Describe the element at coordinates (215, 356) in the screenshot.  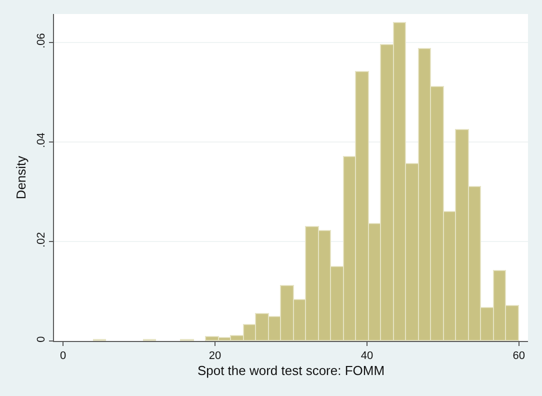
I see `x-tick-label: 20` at that location.